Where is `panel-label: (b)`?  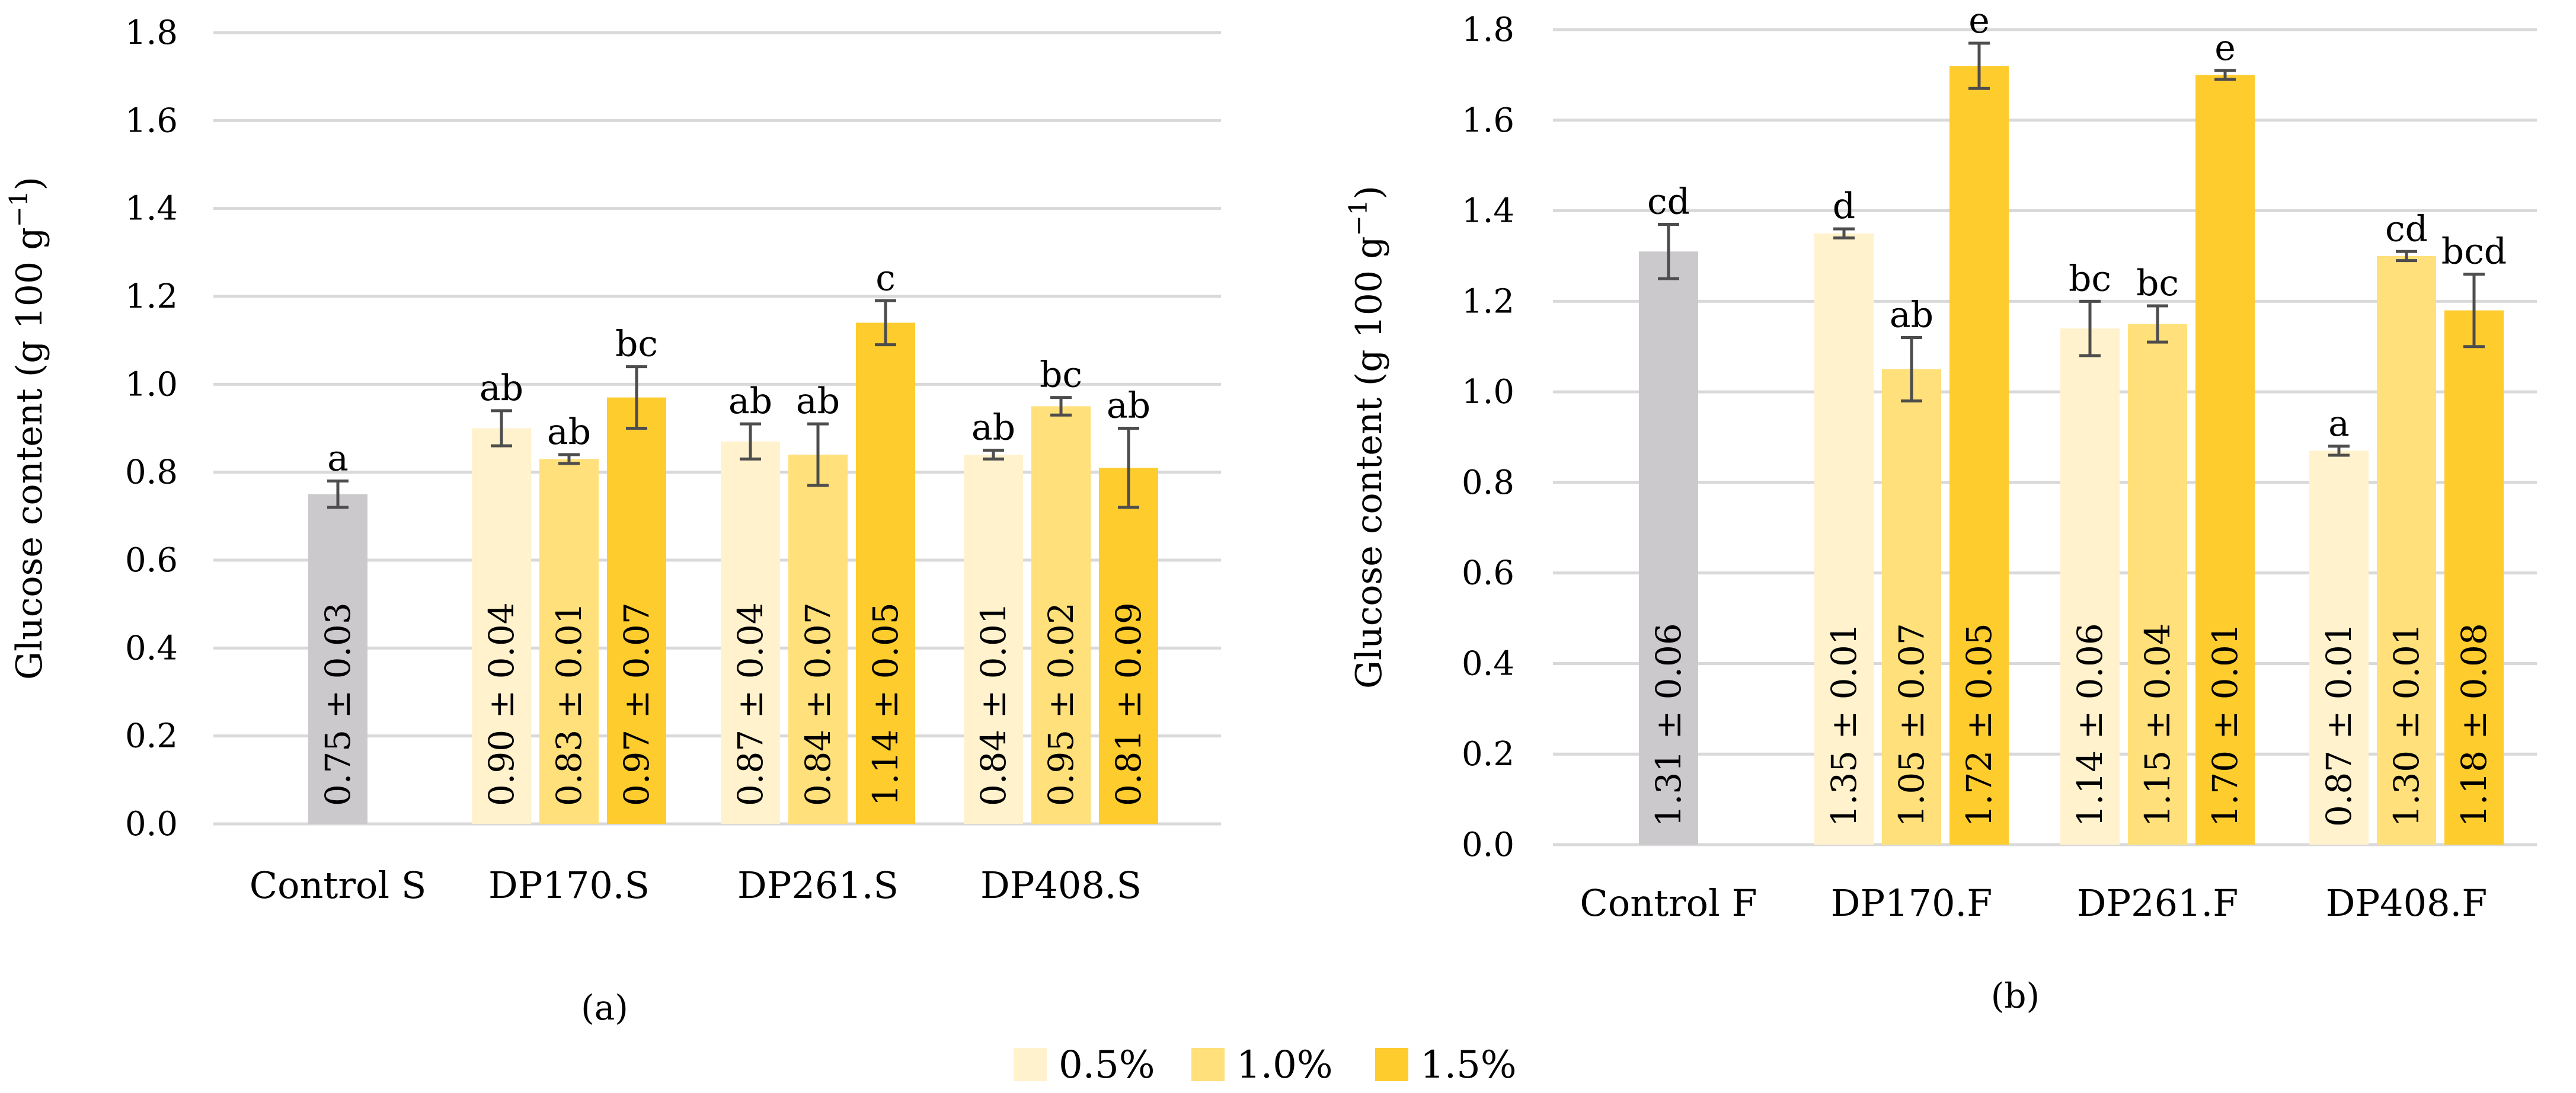
panel-label: (b) is located at coordinates (2015, 996).